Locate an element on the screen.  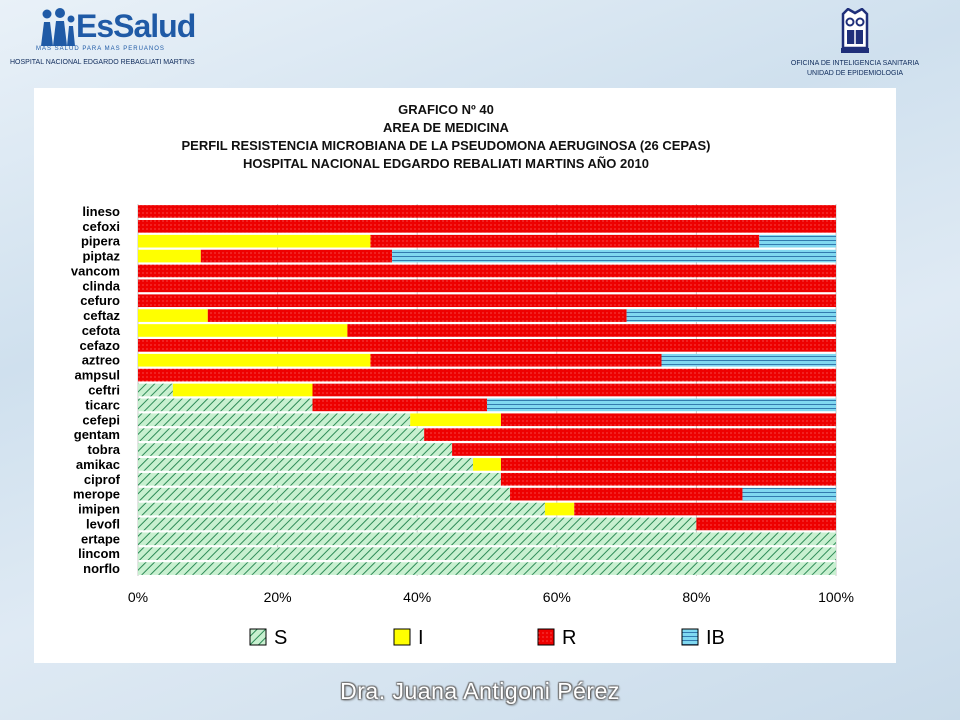
bar-s-gentam is located at coordinates (281, 434).